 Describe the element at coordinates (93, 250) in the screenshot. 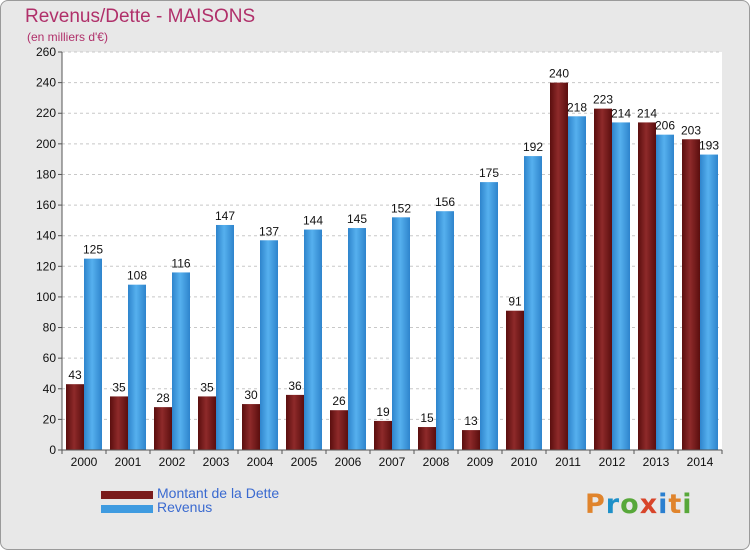

I see `data-label-revenue: 125` at that location.